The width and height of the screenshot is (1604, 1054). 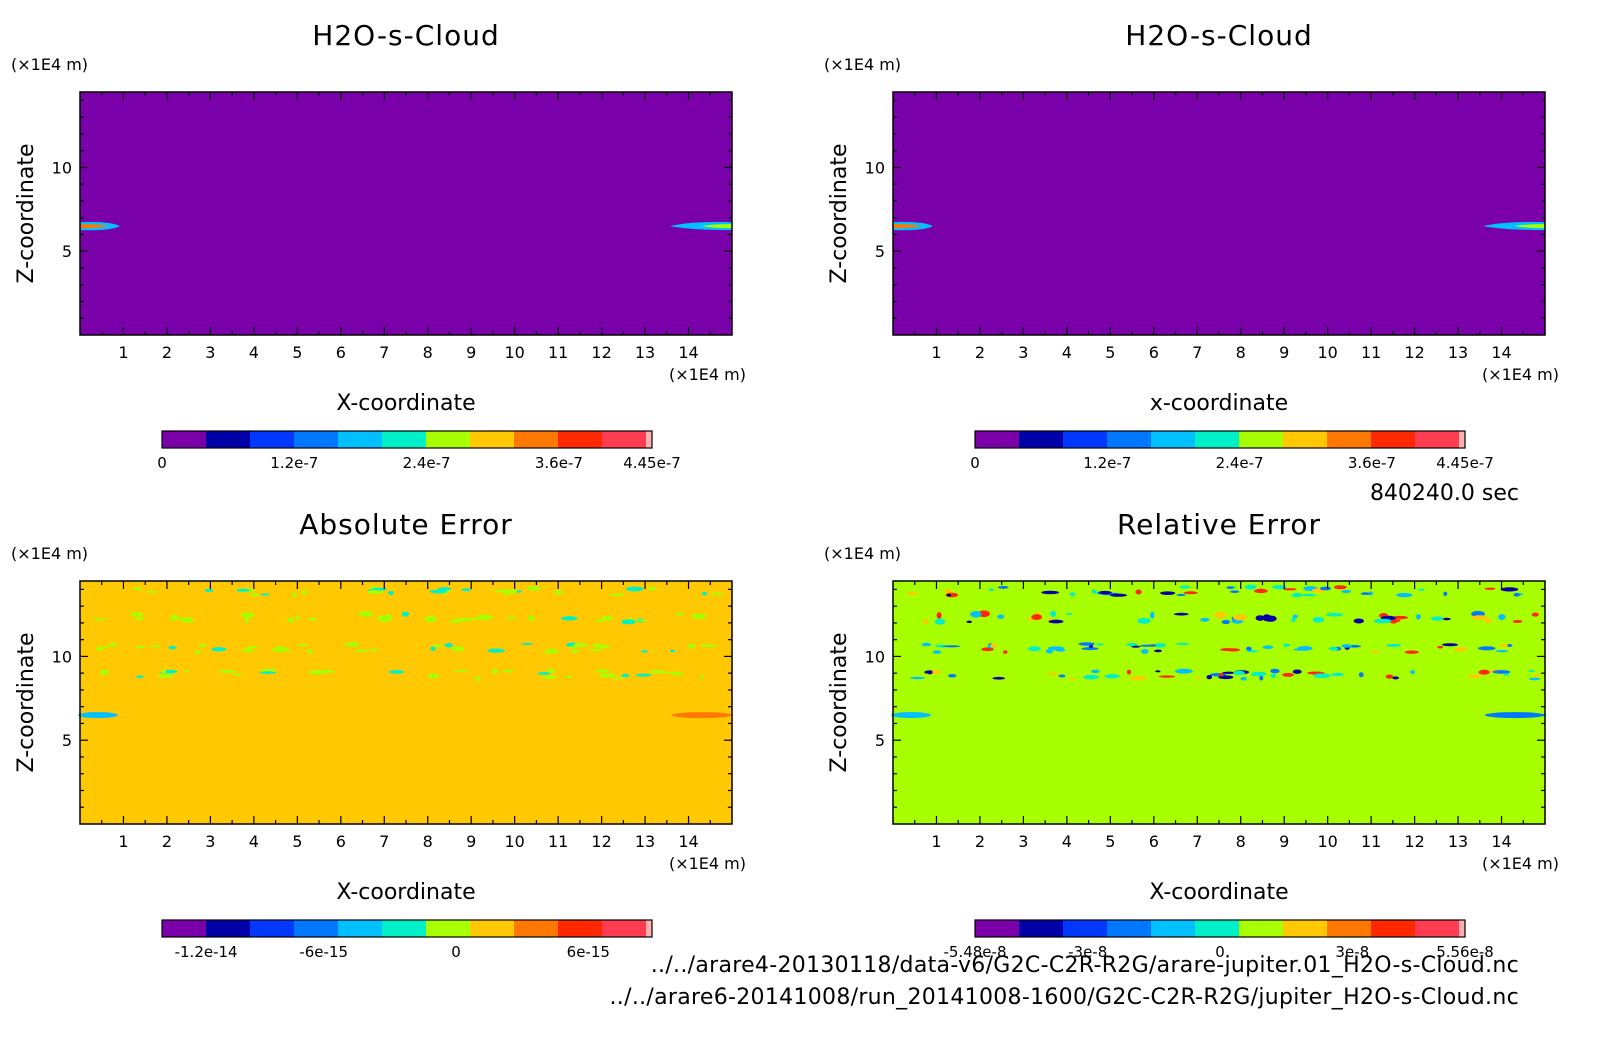 What do you see at coordinates (1110, 352) in the screenshot?
I see `x-tick-label: 5` at bounding box center [1110, 352].